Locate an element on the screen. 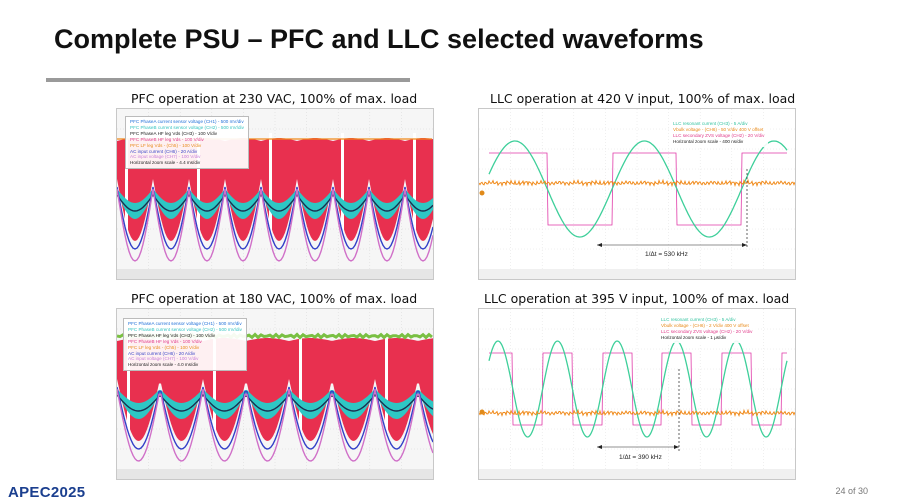  llc-420-waveform-plot is located at coordinates (637, 194).